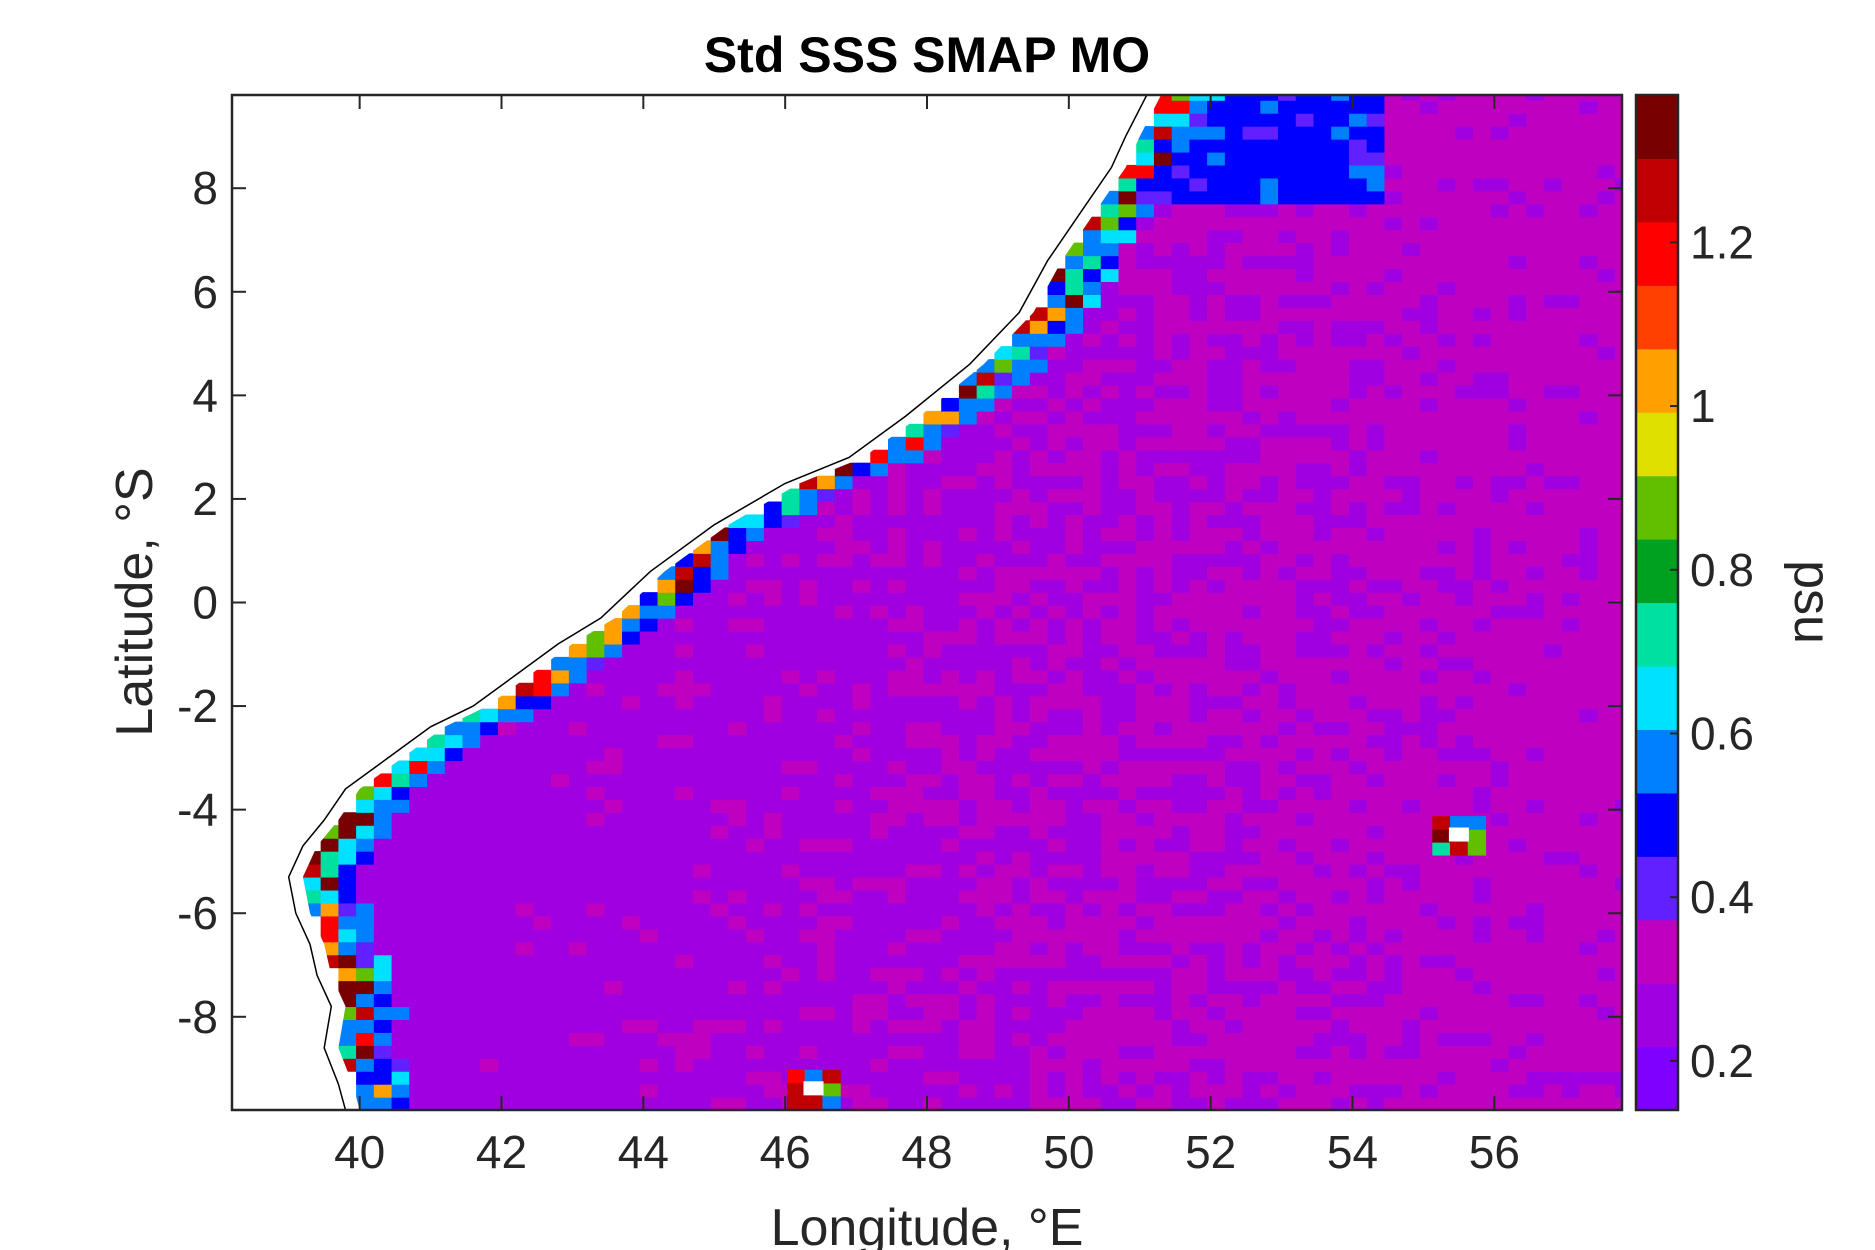 The image size is (1875, 1250). What do you see at coordinates (197, 913) in the screenshot?
I see `y-tick-label: -6` at bounding box center [197, 913].